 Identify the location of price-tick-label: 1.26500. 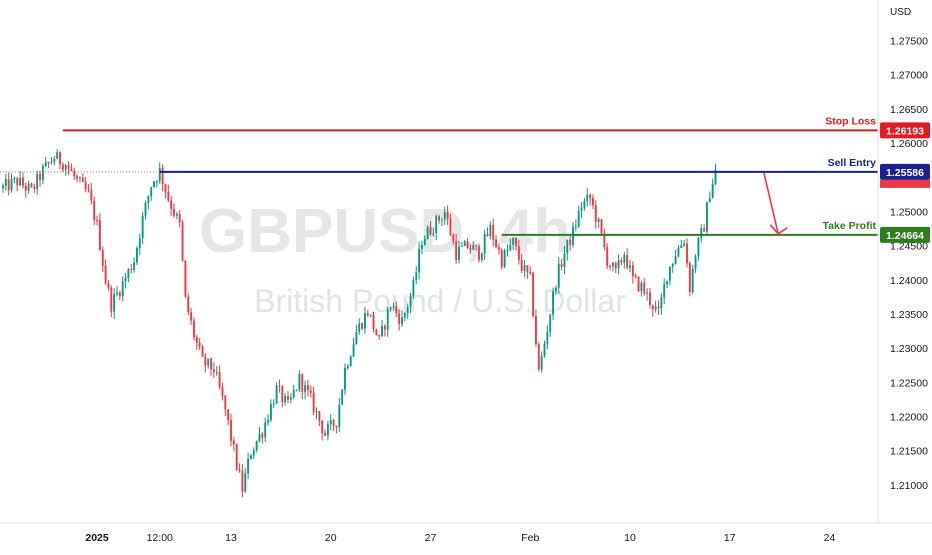
(909, 110).